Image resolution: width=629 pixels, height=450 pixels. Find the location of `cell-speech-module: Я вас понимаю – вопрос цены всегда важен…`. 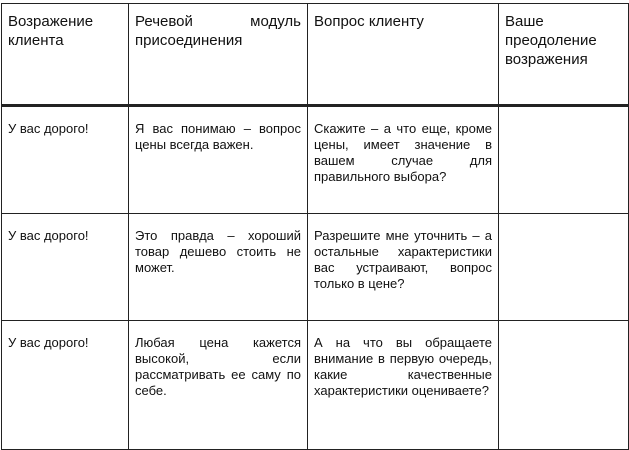

cell-speech-module: Я вас понимаю – вопрос цены всегда важен… is located at coordinates (218, 159).